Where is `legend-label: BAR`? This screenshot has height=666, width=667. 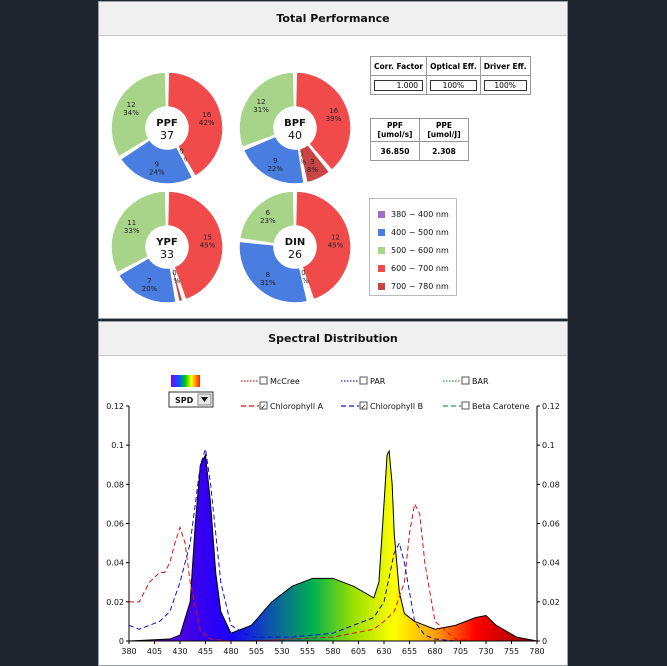 legend-label: BAR is located at coordinates (480, 381).